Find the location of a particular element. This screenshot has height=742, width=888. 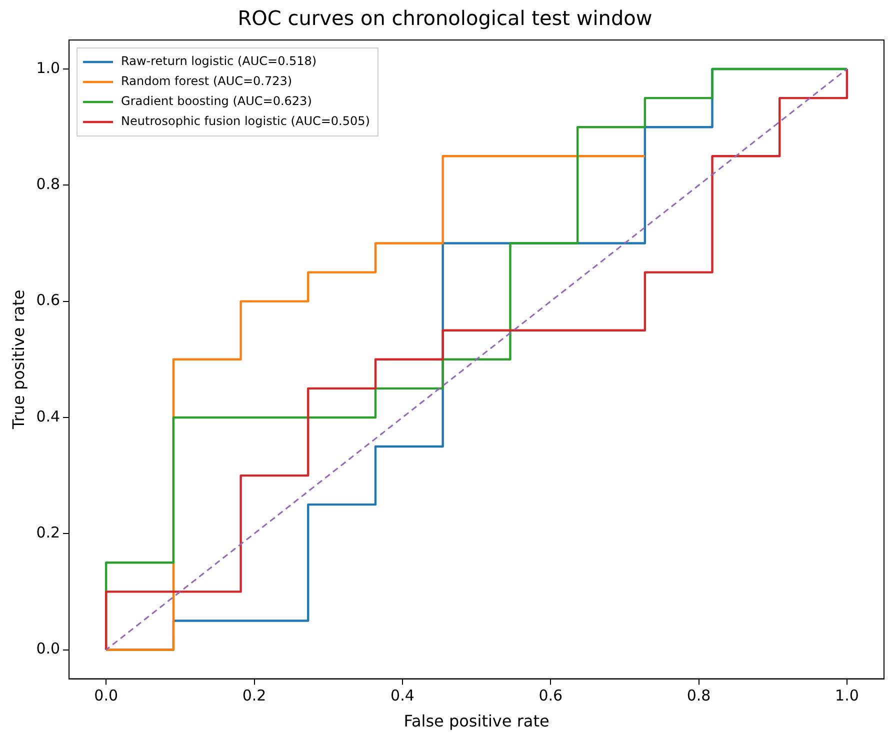

legend-label: Neutrosophic fusion logistic (AUC=0.505) is located at coordinates (245, 121).